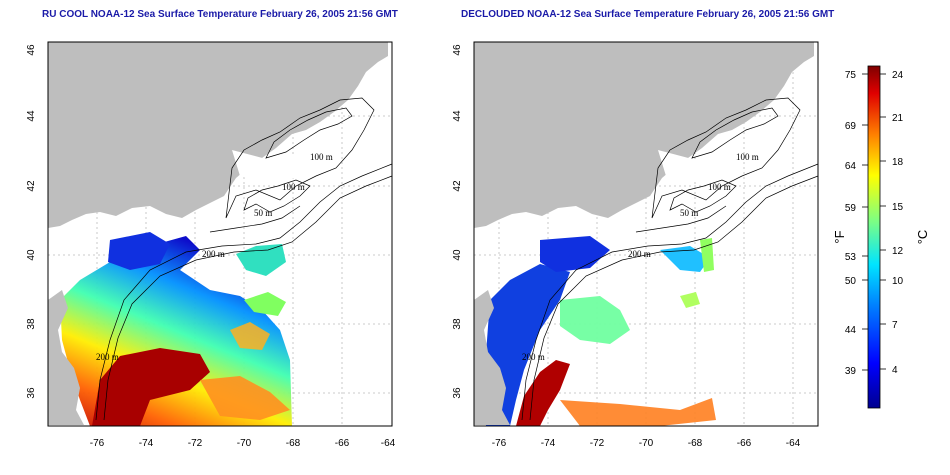  I want to click on left-x-tick: -64, so click(388, 443).